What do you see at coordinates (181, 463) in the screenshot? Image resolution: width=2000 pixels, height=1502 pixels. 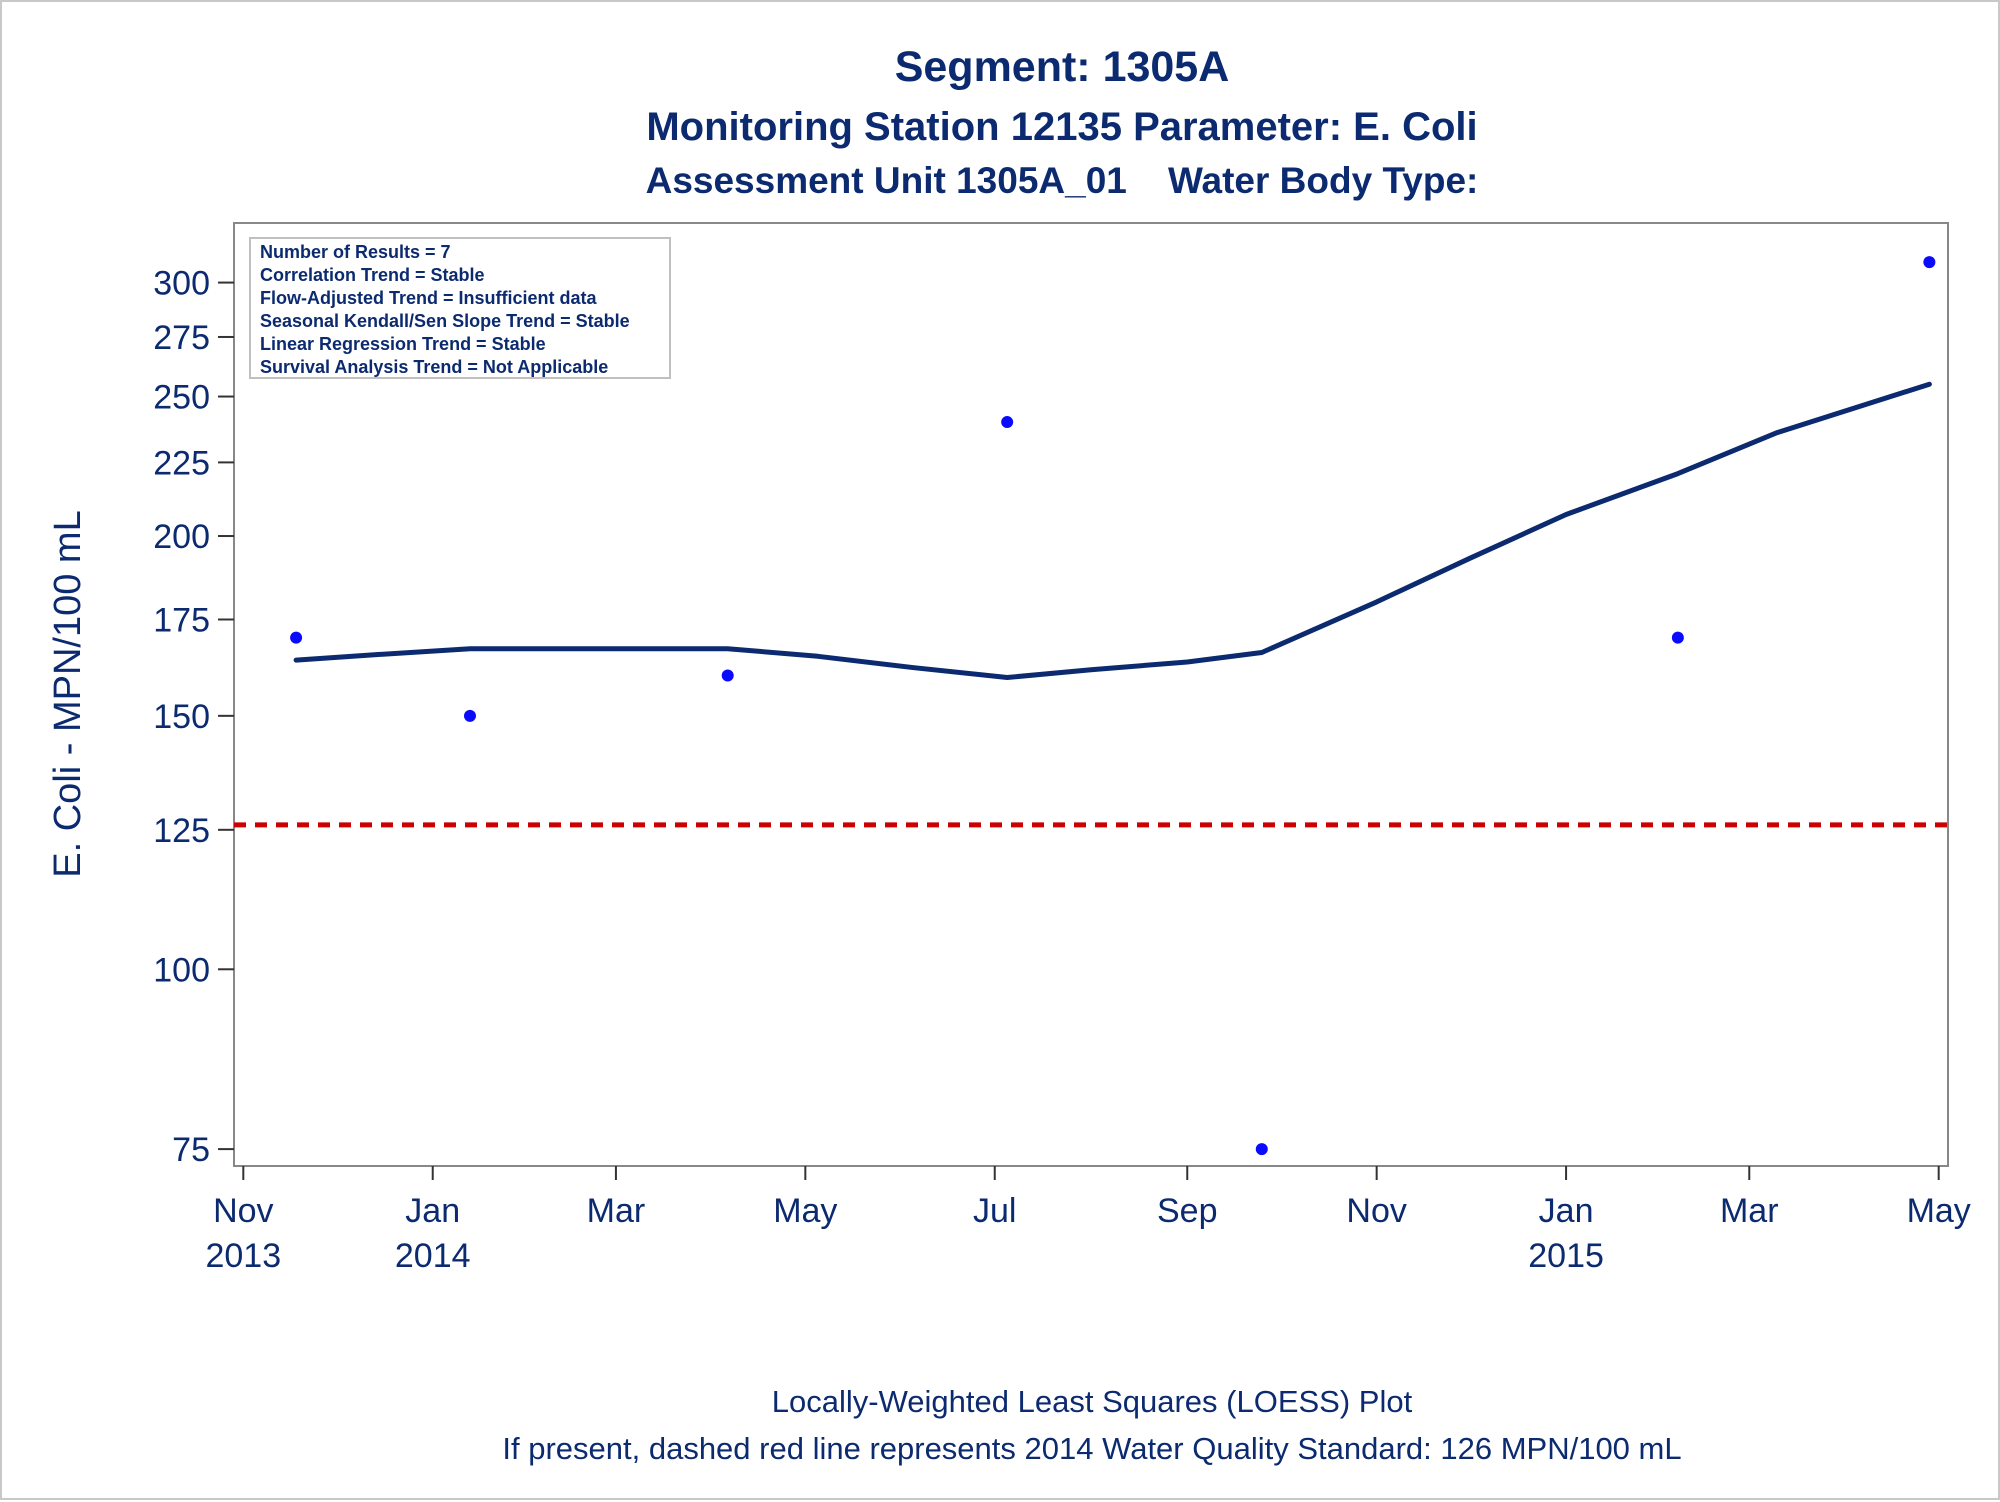 I see `y-tick-label: 225` at bounding box center [181, 463].